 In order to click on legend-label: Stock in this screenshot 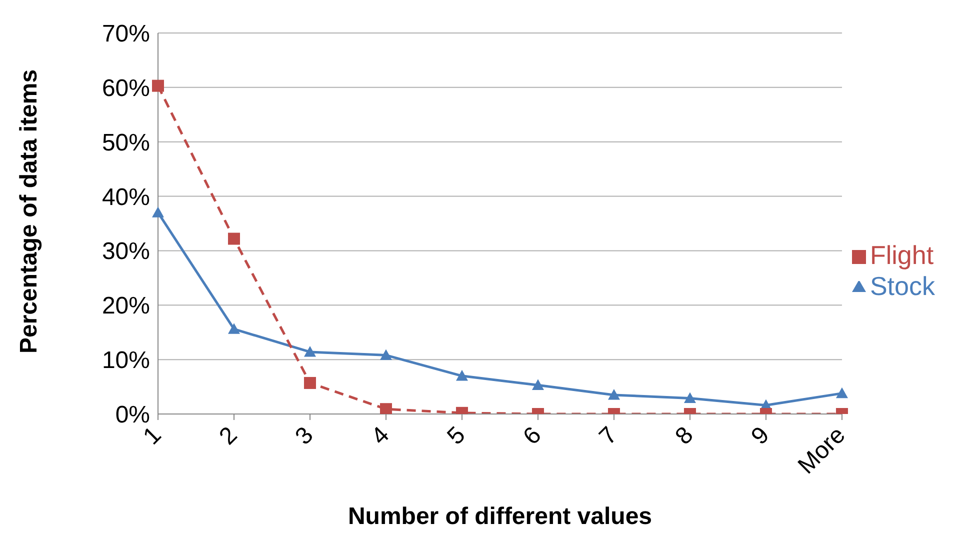, I will do `click(902, 286)`.